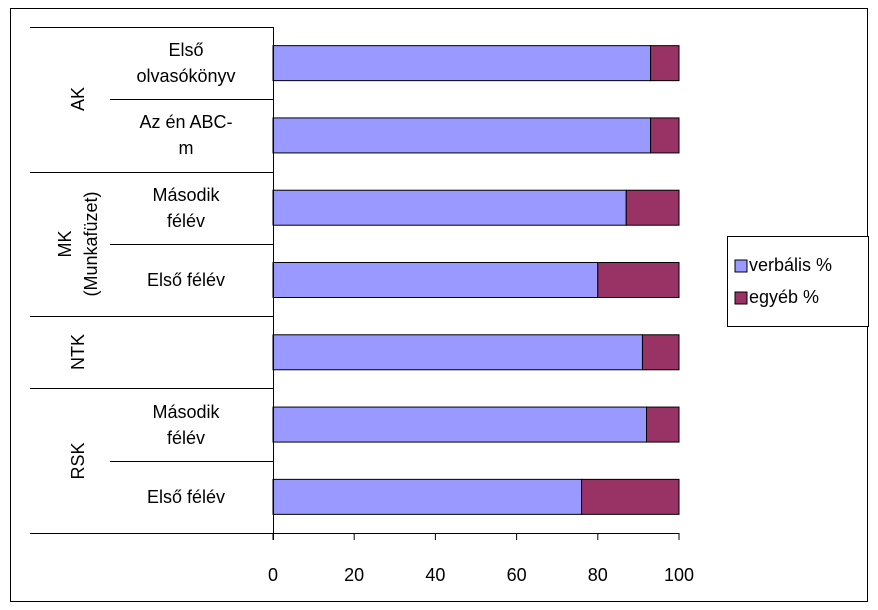  Describe the element at coordinates (186, 63) in the screenshot. I see `category-label: Első olvasókönyv` at that location.